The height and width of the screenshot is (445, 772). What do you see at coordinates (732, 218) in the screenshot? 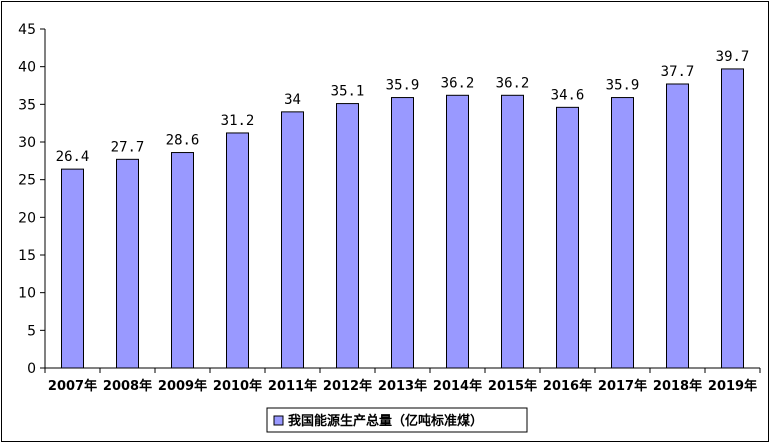
I see `bar-2019年` at bounding box center [732, 218].